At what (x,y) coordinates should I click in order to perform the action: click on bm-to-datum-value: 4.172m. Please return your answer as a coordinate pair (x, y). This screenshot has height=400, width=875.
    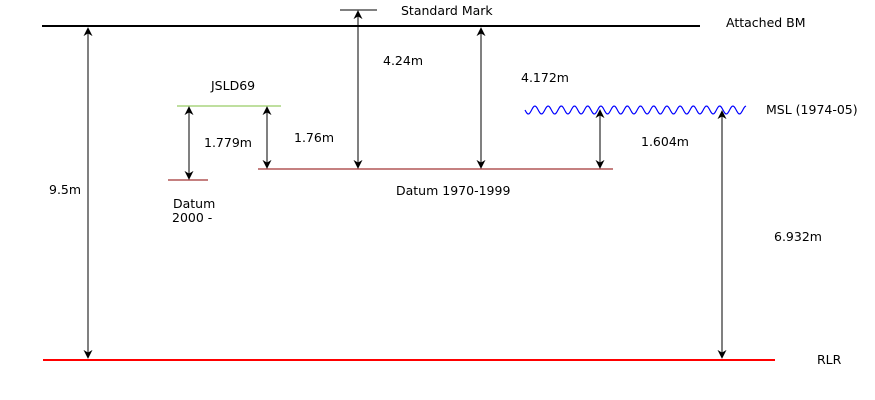
    Looking at the image, I should click on (545, 77).